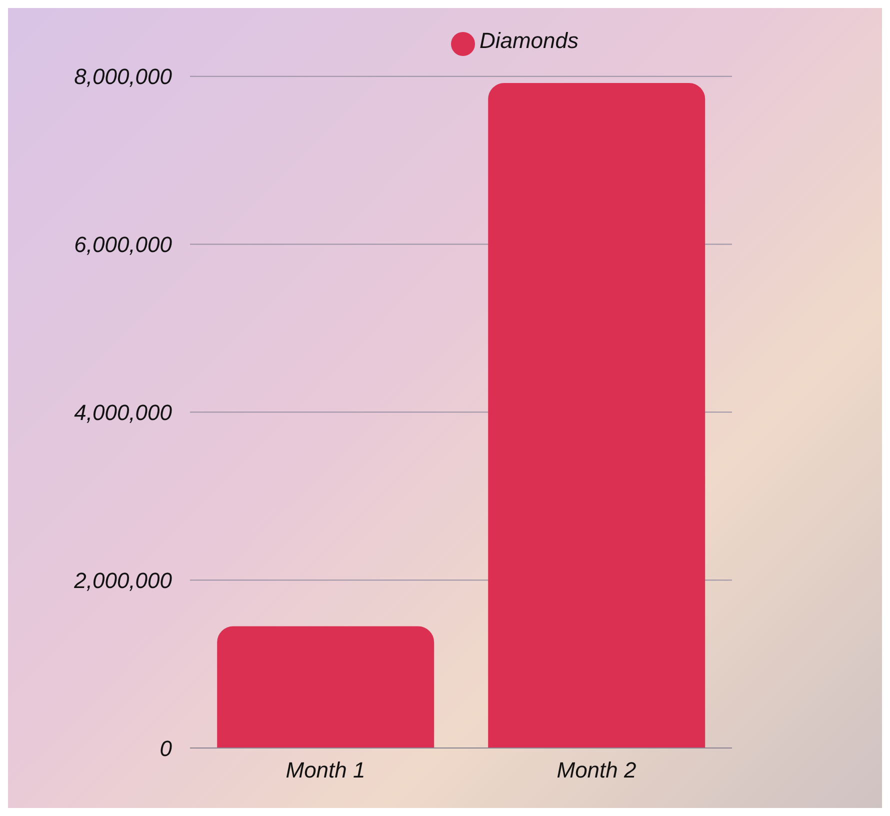  I want to click on y-tick-label: 6,000,000, so click(123, 245).